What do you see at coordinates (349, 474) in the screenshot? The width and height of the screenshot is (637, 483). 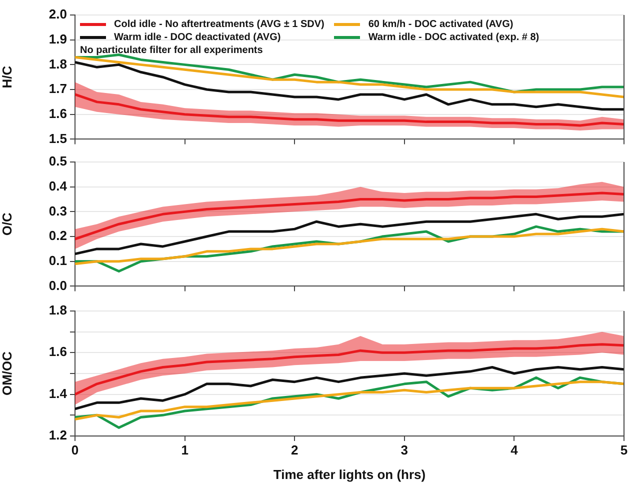 I see `x-axis-title: Time after lights on (hrs)` at bounding box center [349, 474].